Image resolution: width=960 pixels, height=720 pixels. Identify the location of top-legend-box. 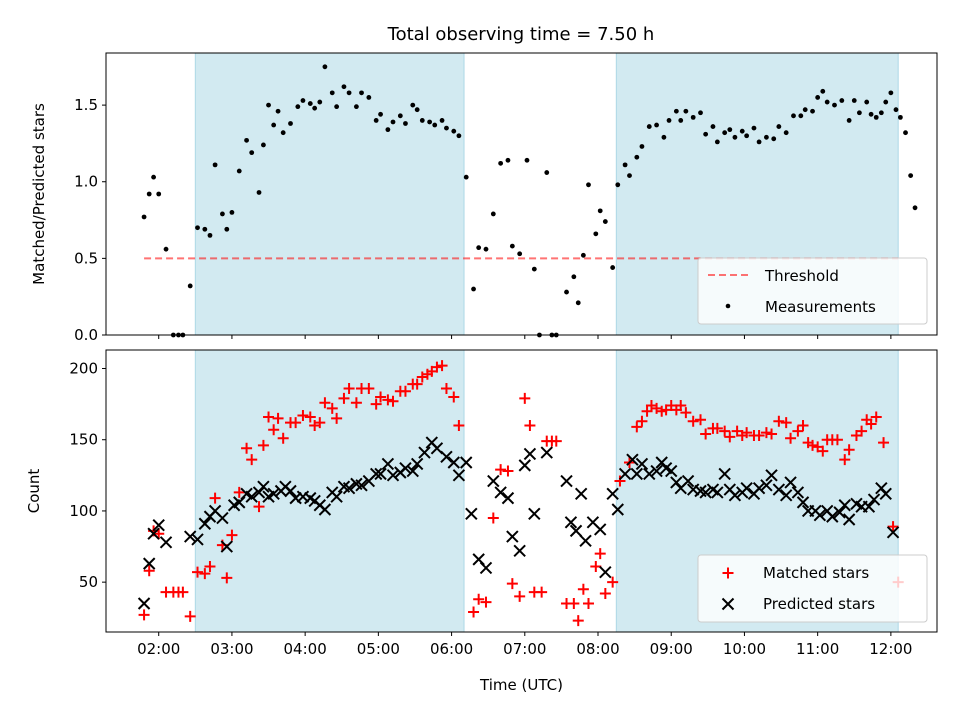
(812, 291).